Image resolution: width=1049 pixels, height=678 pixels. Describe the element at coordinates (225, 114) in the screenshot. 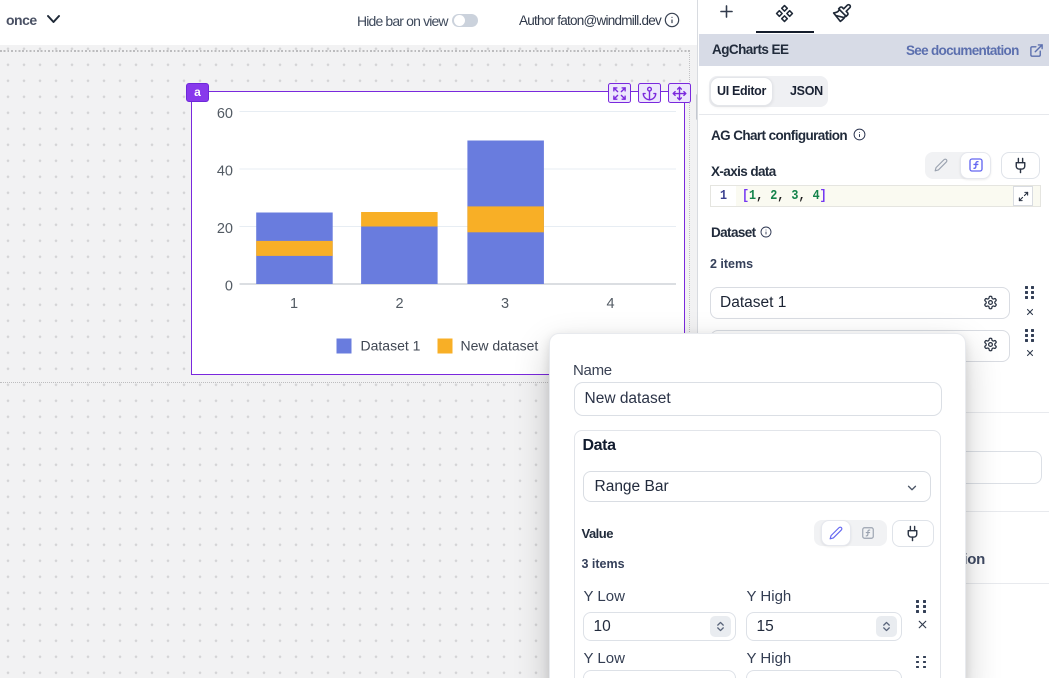

I see `svg-text: 60` at that location.